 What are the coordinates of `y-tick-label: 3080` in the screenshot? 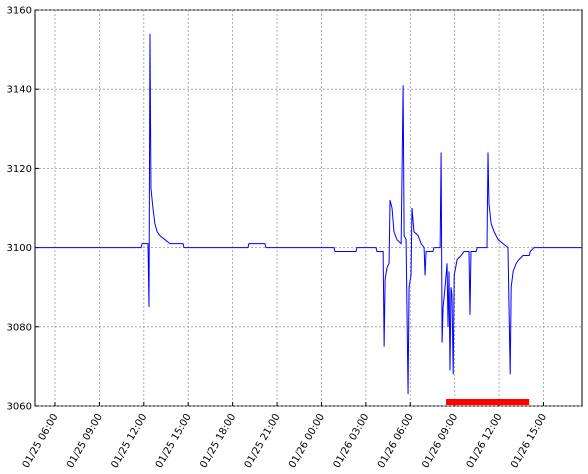 It's located at (19, 327).